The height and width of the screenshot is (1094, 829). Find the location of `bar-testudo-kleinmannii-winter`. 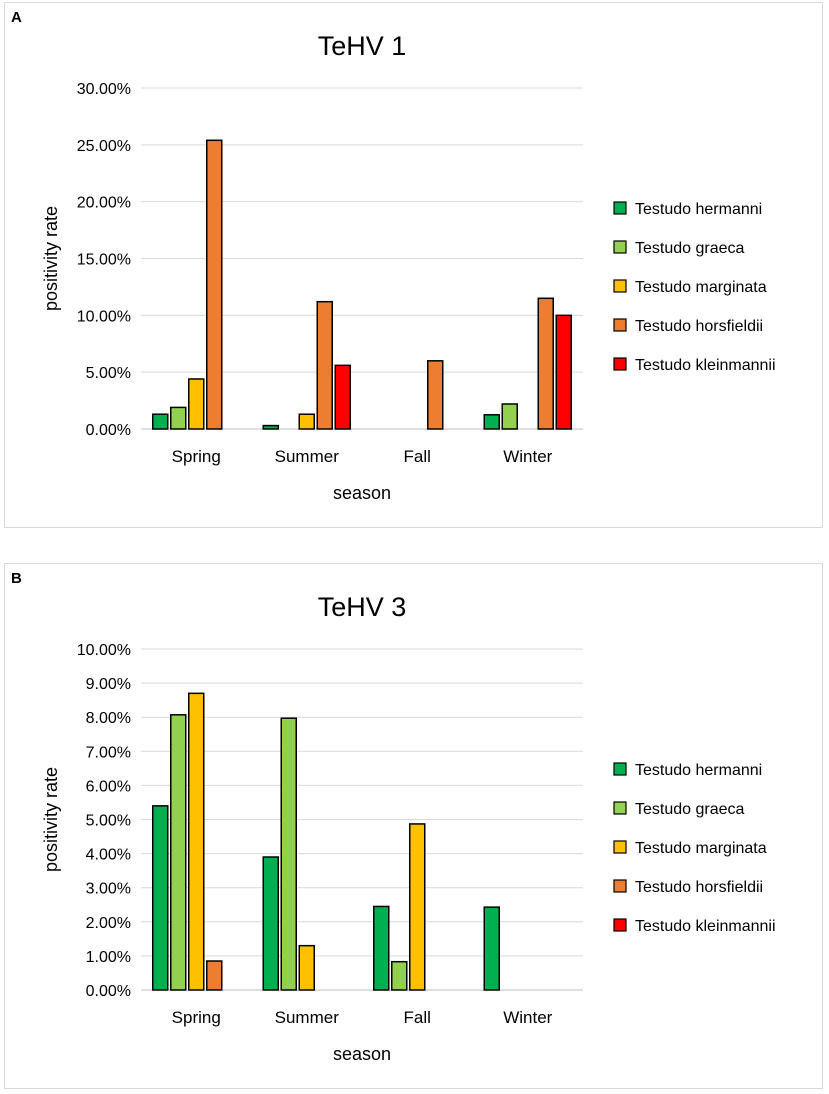

bar-testudo-kleinmannii-winter is located at coordinates (563, 372).